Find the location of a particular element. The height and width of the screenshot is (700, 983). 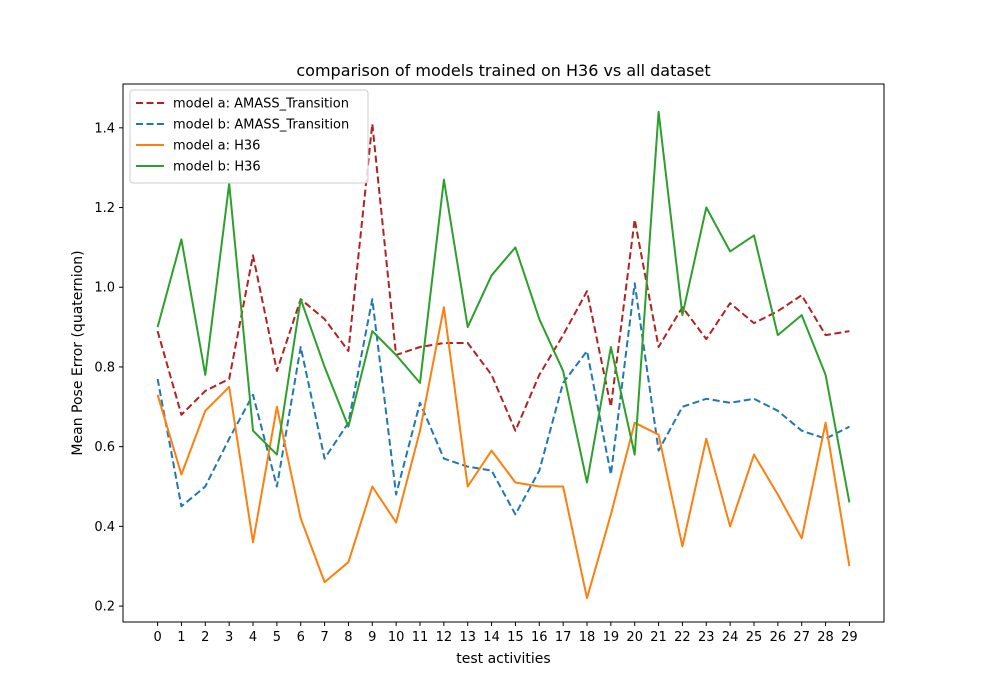

x-tick-label: 7 is located at coordinates (324, 637).